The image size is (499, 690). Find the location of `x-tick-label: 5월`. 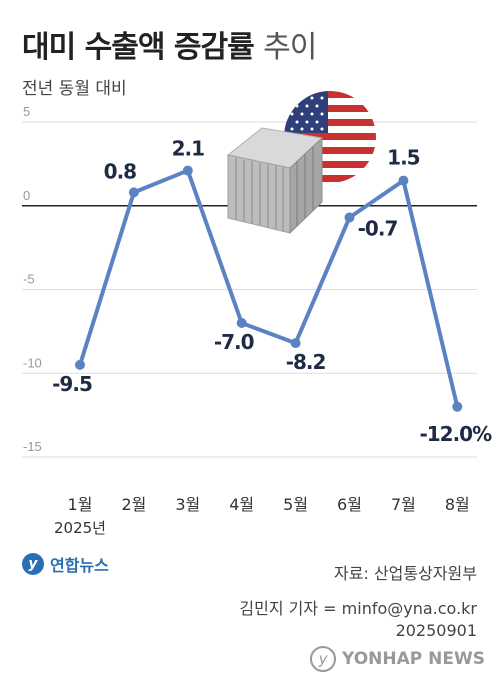

x-tick-label: 5월 is located at coordinates (295, 504).